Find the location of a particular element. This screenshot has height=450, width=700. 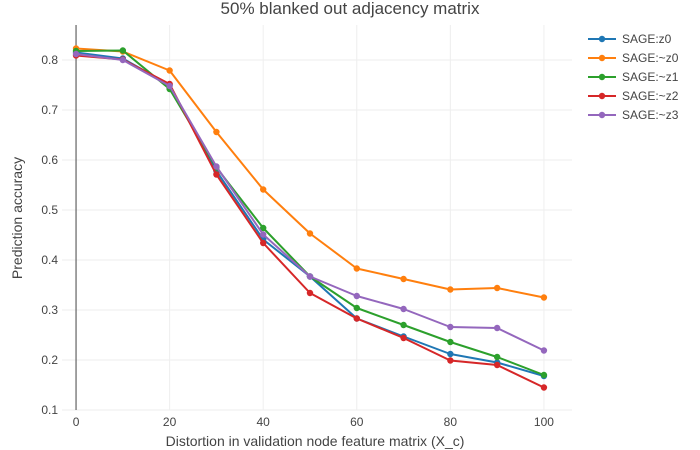

legend: SAGE:z0 SAGE:~z0 SAGE:~z1 SAGE:~z2 SAGE:~z3 is located at coordinates (633, 77).